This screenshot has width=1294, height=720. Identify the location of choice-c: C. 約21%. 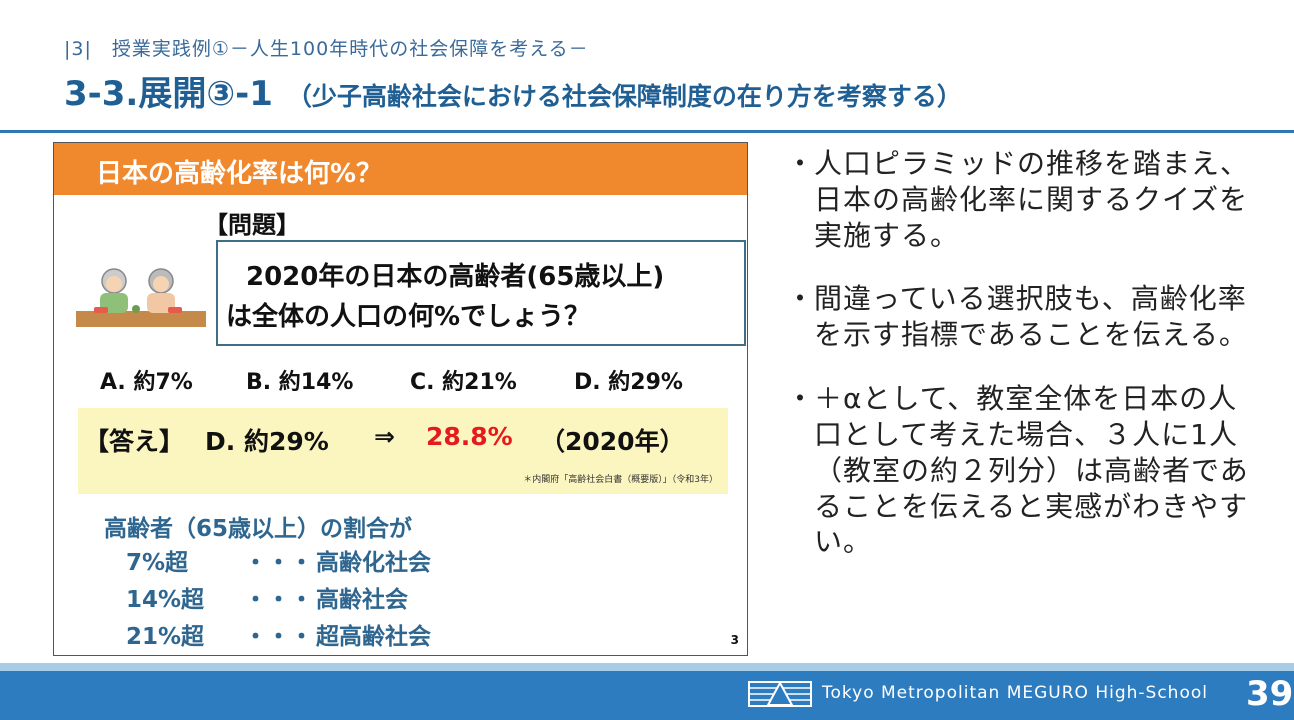
(463, 382).